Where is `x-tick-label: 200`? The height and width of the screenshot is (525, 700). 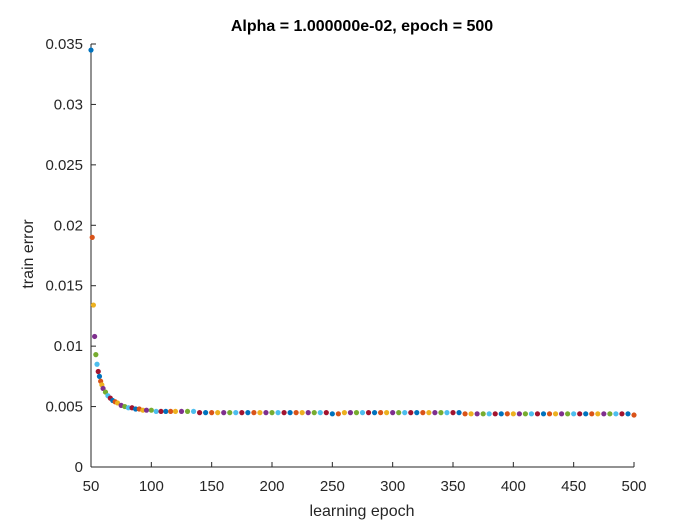 x-tick-label: 200 is located at coordinates (271, 486).